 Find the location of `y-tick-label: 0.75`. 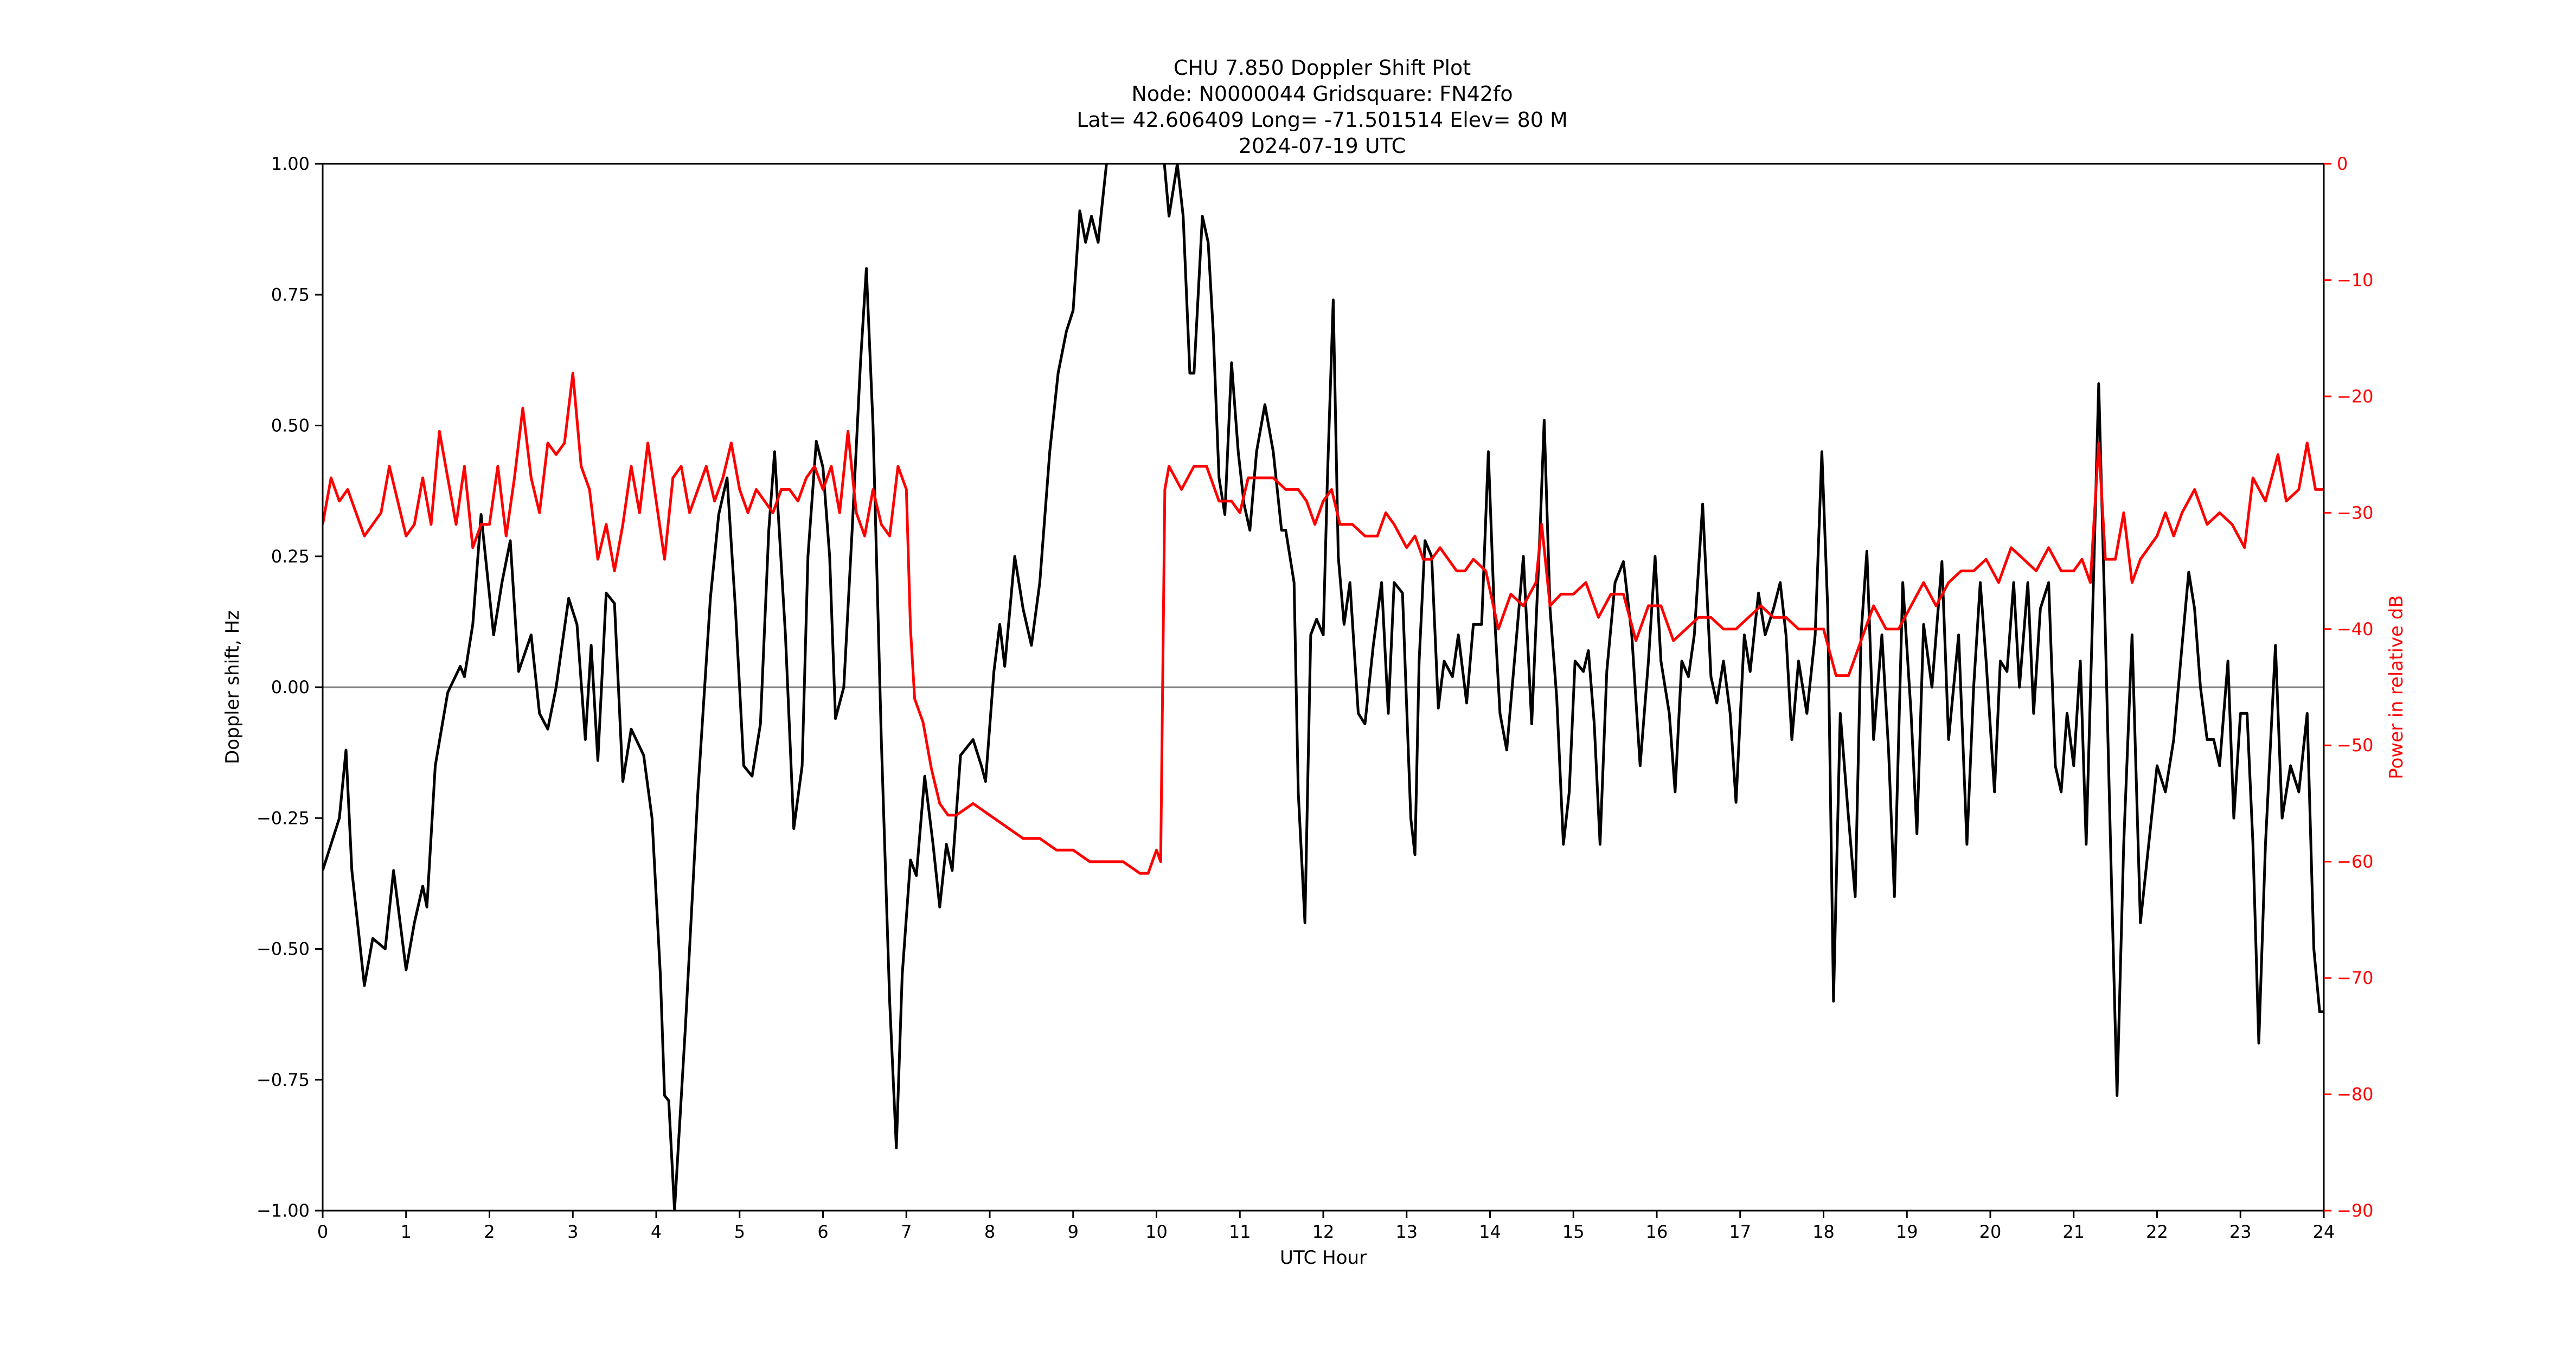

y-tick-label: 0.75 is located at coordinates (290, 294).